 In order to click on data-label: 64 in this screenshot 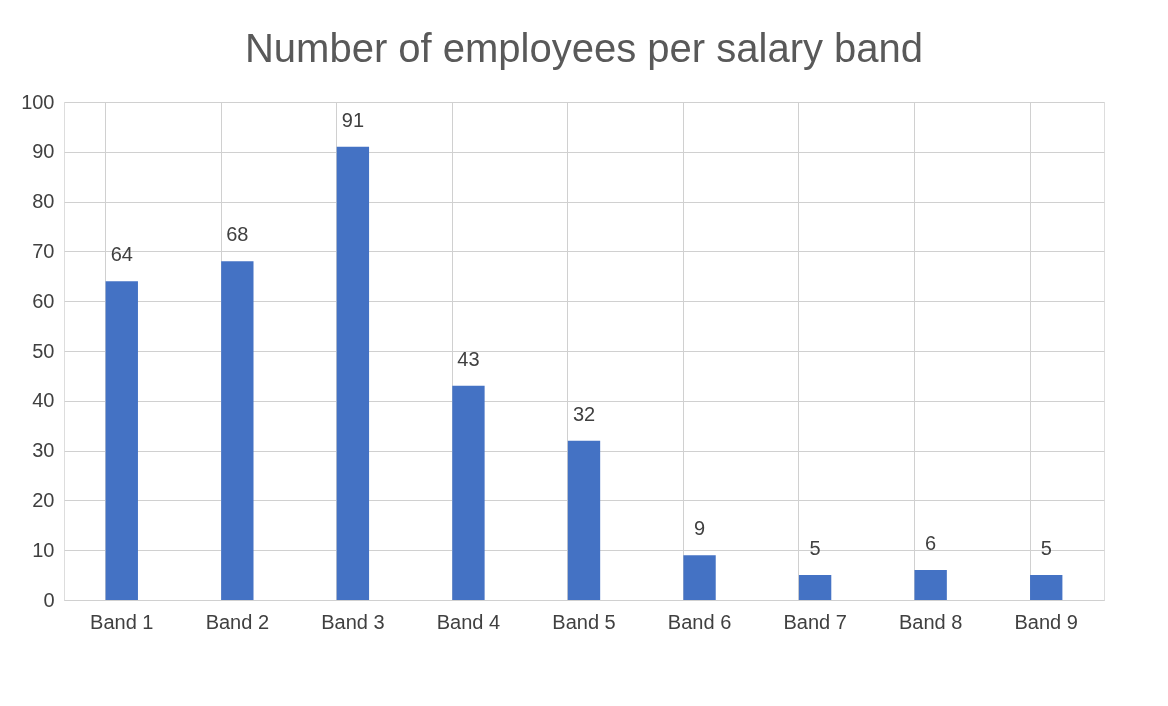, I will do `click(121, 254)`.